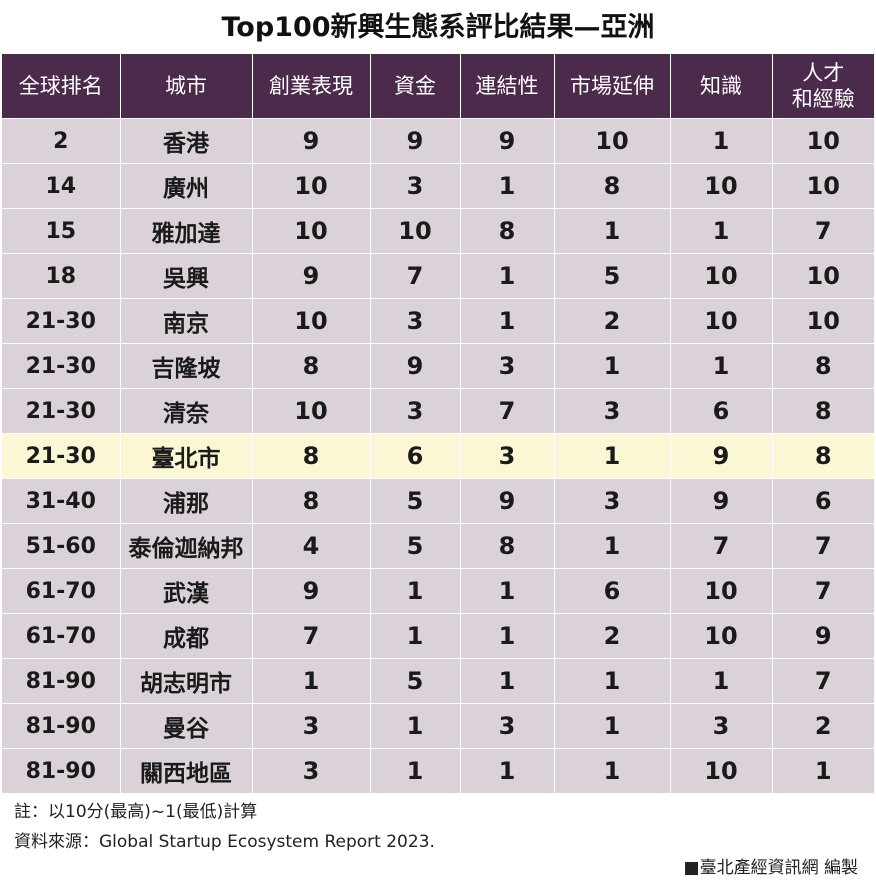  I want to click on table-row: 21-30 吉隆坡 8 9 3 1 1 8, so click(438, 366).